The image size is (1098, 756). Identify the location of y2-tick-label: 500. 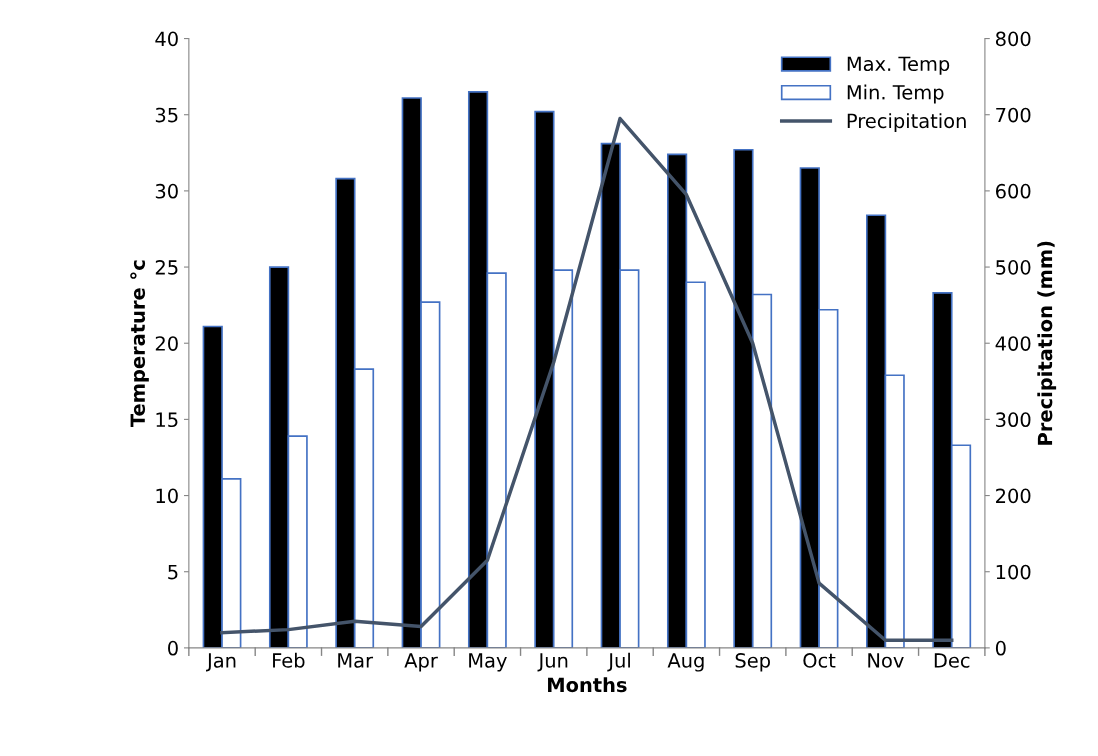
(1013, 267).